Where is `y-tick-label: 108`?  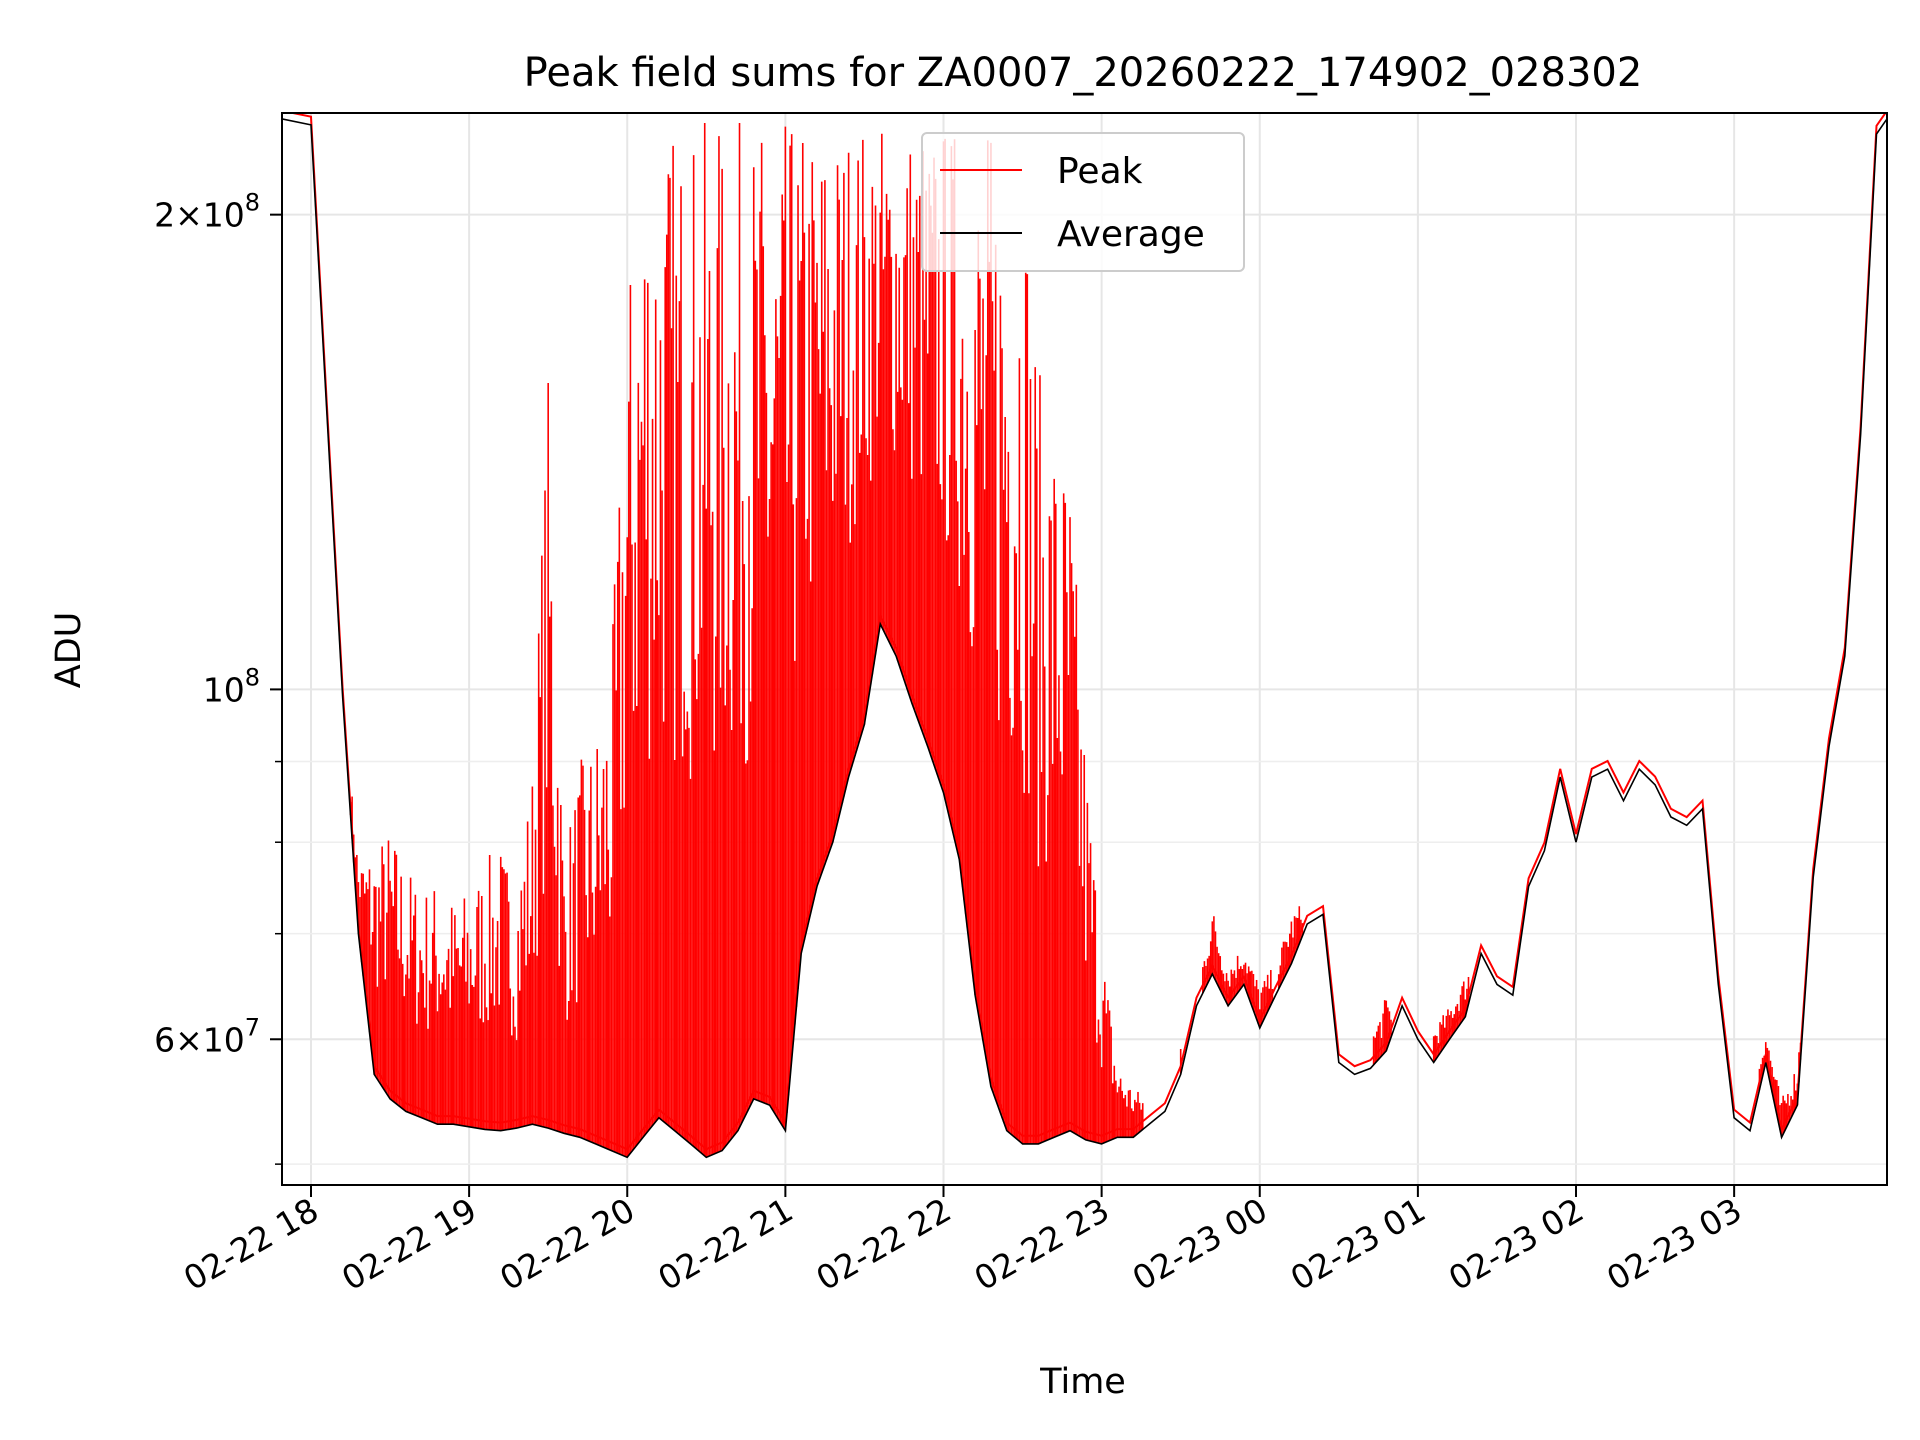 y-tick-label: 108 is located at coordinates (231, 686).